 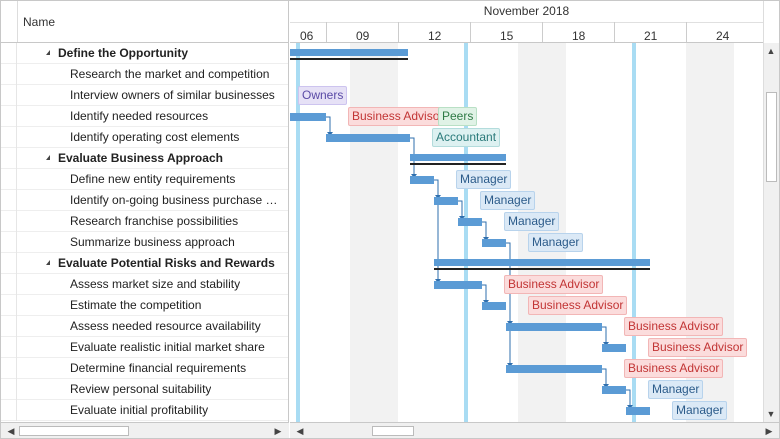 I want to click on task-row: Identify operating cost elements, so click(x=144, y=137).